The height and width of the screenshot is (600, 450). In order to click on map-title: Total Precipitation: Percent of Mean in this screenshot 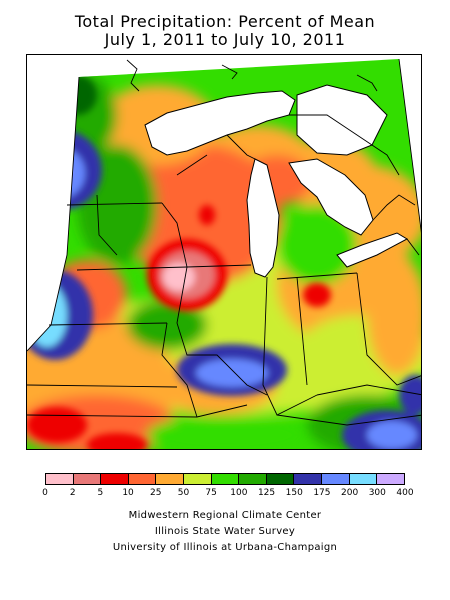, I will do `click(225, 21)`.